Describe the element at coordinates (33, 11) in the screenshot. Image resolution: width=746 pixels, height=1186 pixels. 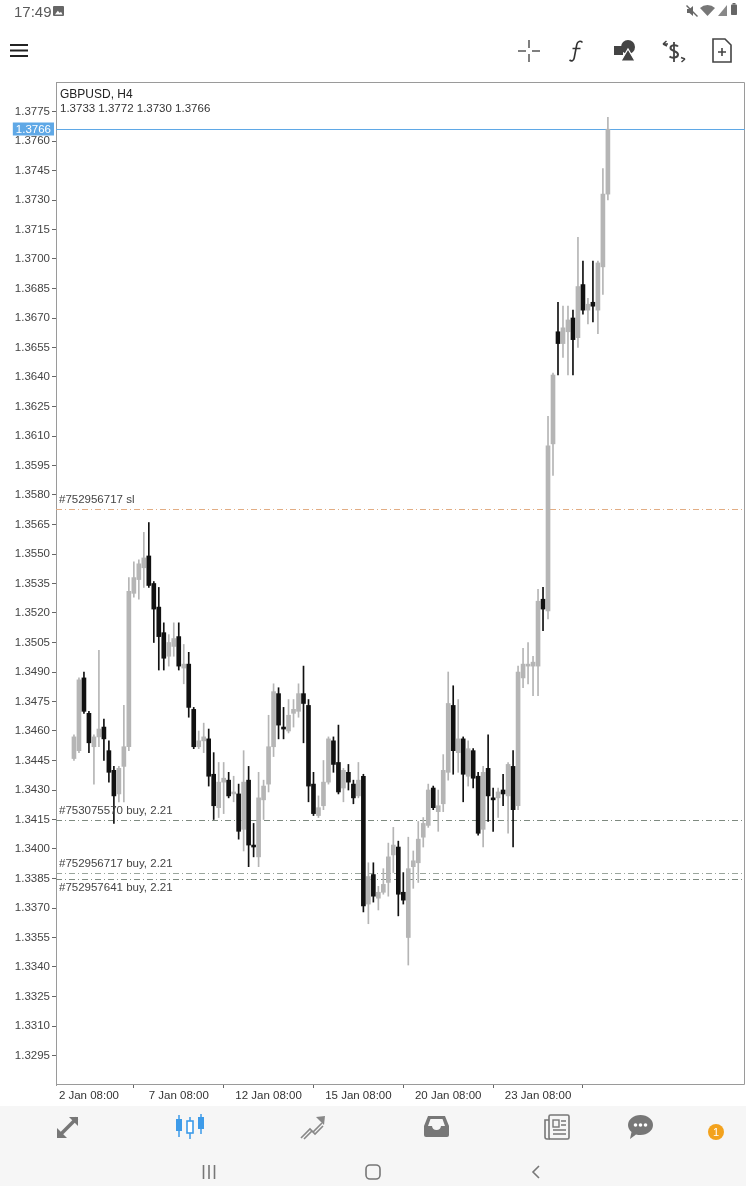
I see `text: 17:49` at that location.